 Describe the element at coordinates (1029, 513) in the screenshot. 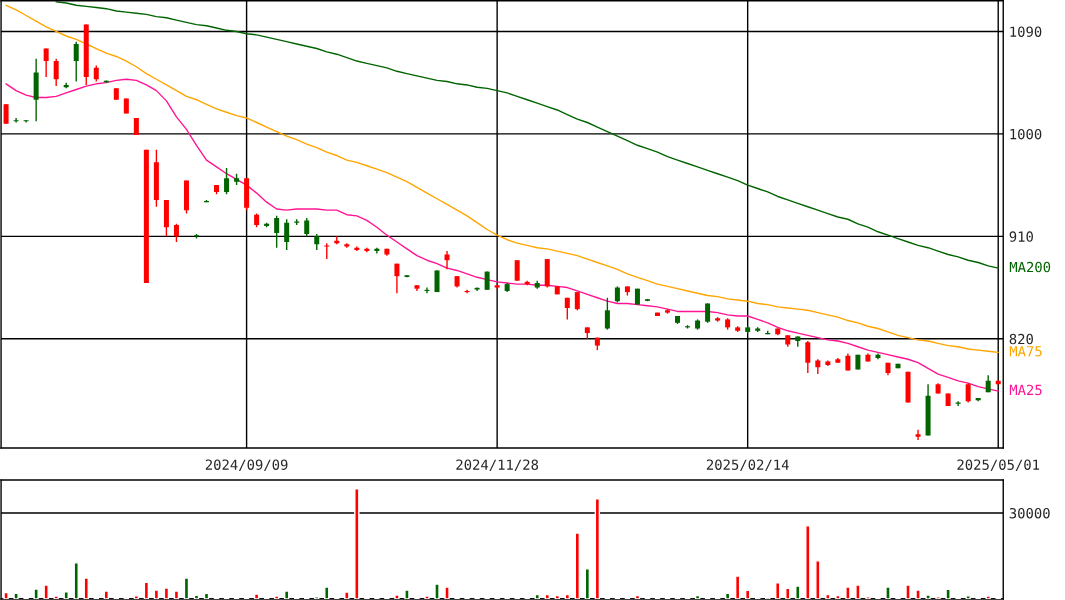

I see `y-tick-label: 30000` at that location.